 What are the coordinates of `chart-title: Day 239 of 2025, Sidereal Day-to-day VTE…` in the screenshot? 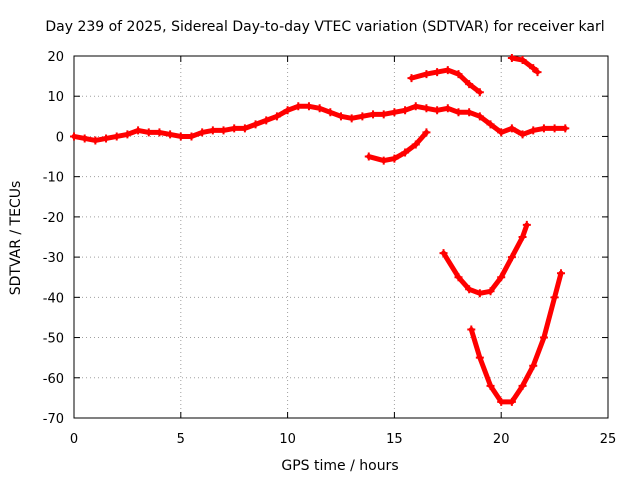 It's located at (324, 27).